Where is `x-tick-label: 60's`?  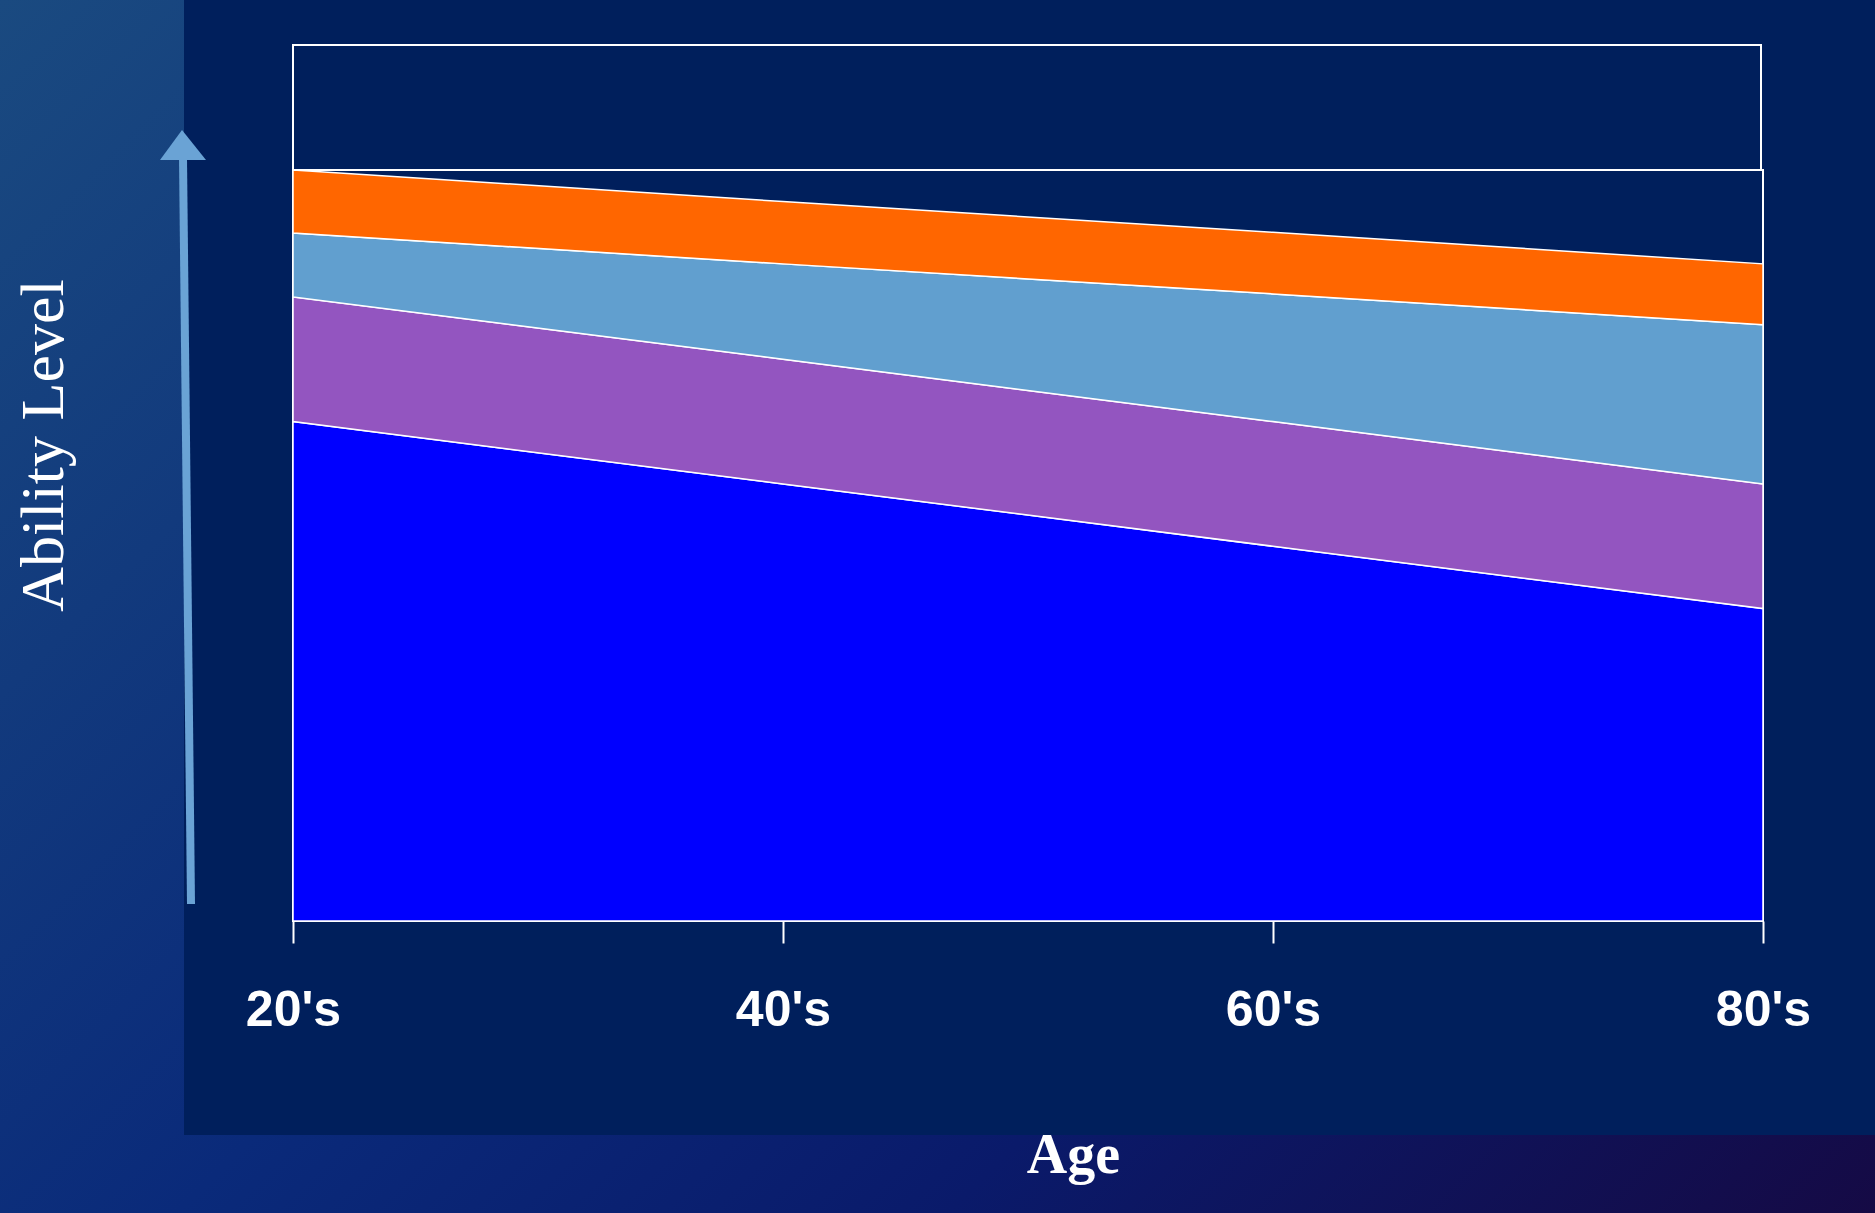 x-tick-label: 60's is located at coordinates (1273, 1008).